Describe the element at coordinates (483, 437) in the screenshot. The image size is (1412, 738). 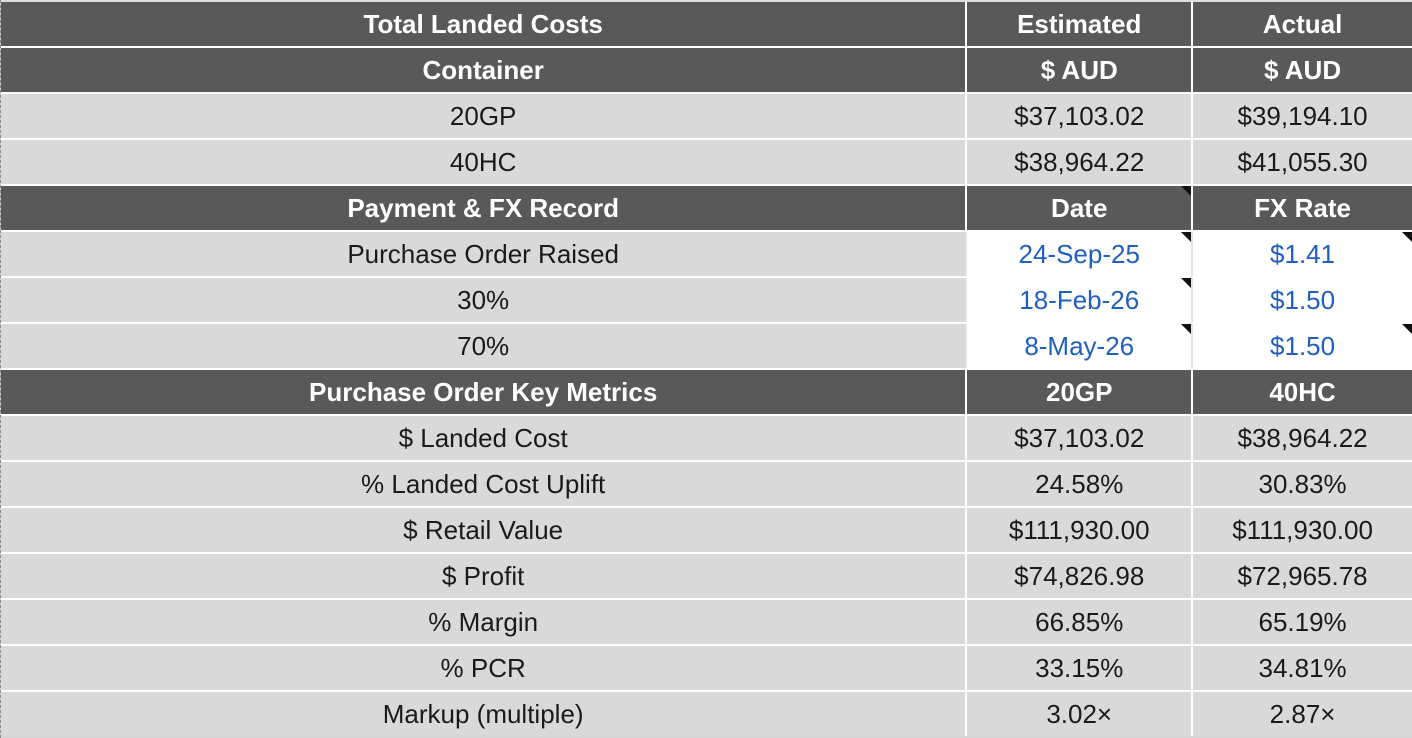
I see `row-label-cell: $ Landed Cost` at that location.